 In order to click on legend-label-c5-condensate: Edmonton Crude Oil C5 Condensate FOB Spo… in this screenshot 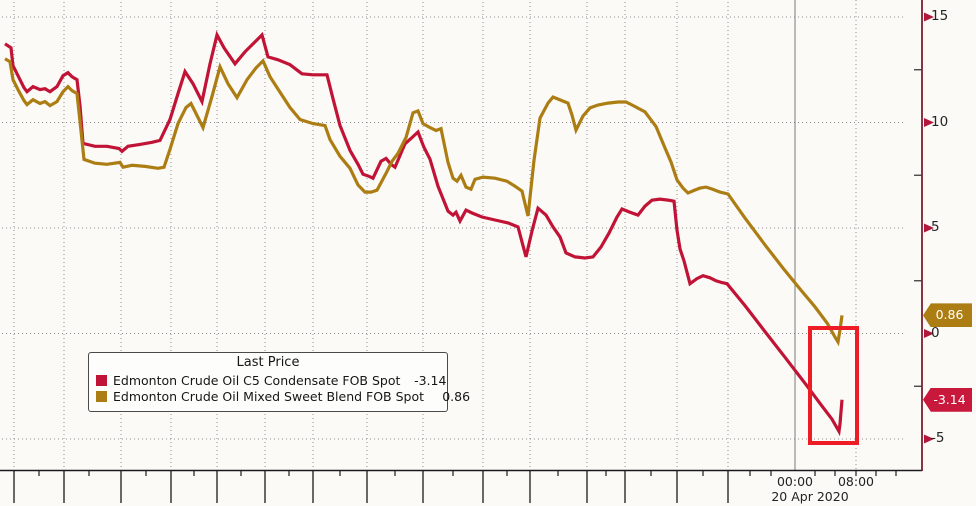, I will do `click(257, 380)`.